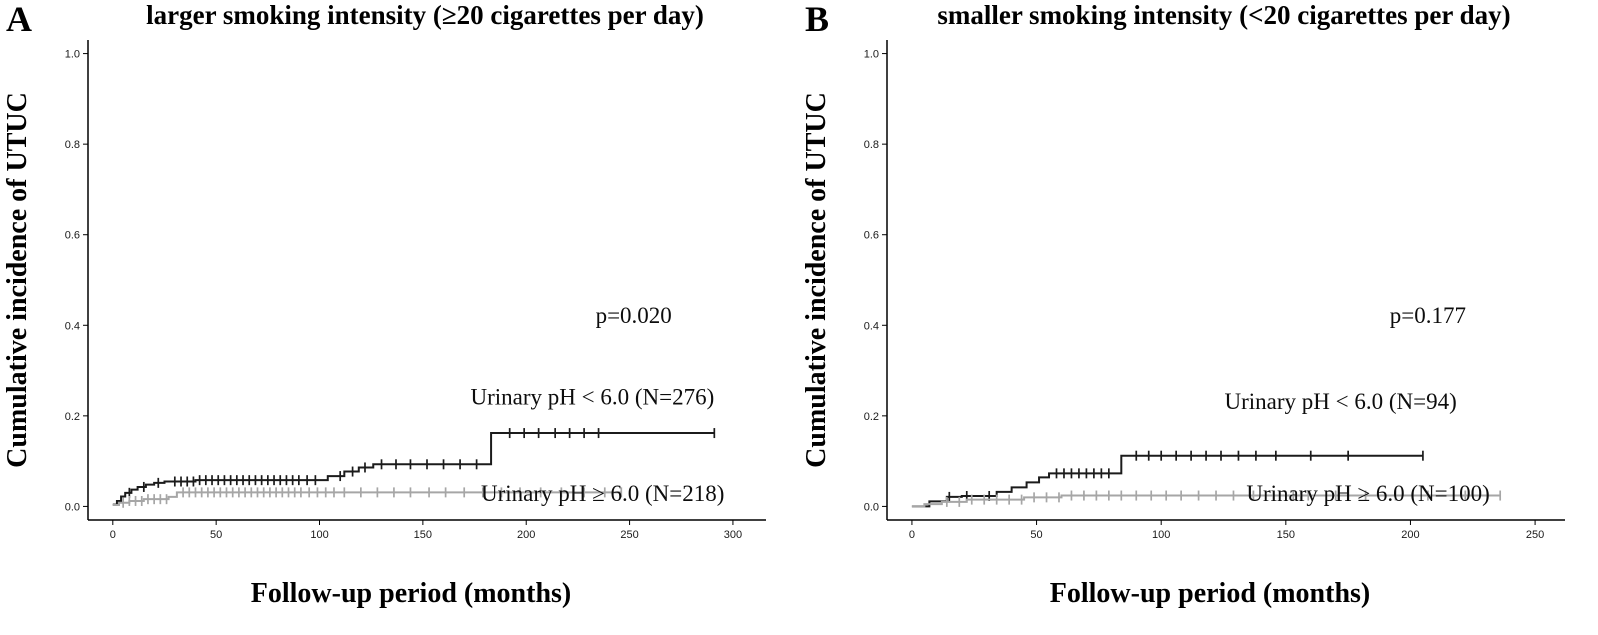 The height and width of the screenshot is (635, 1598). Describe the element at coordinates (1341, 401) in the screenshot. I see `series-label: Urinary pH < 6.0 (N=94)` at that location.